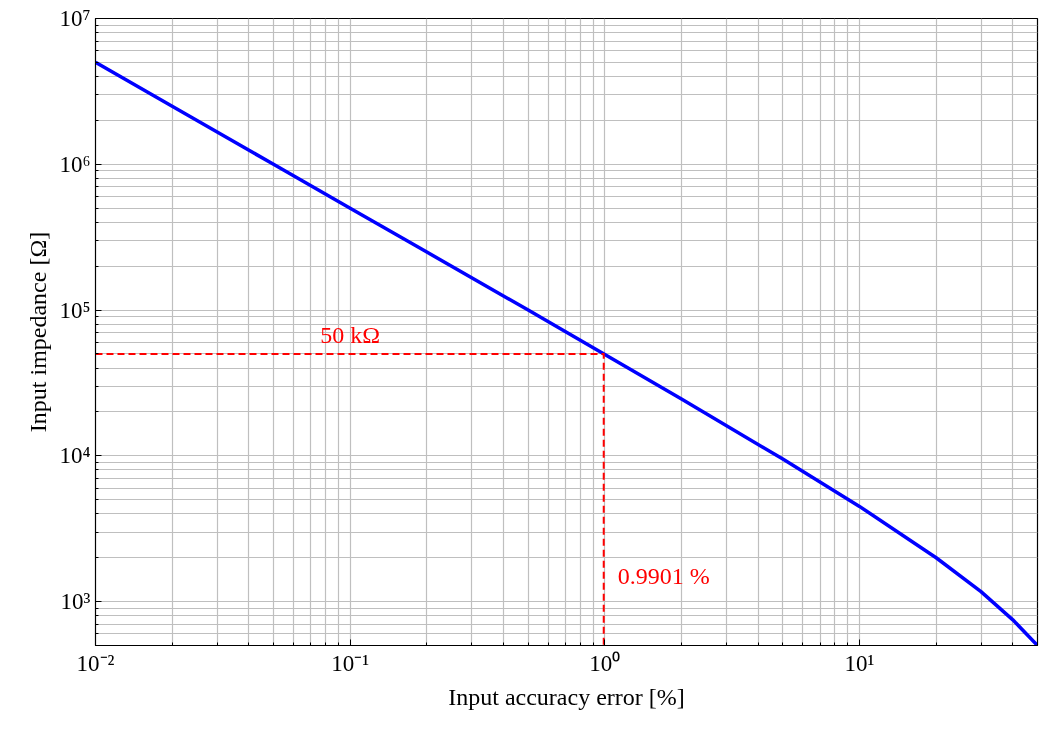 This screenshot has width=1051, height=746. I want to click on y-tick-label: 10⁷, so click(75, 18).